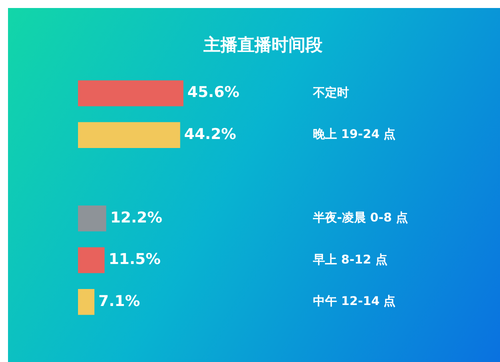 The width and height of the screenshot is (500, 362). I want to click on data-label: 12.2%, so click(136, 217).